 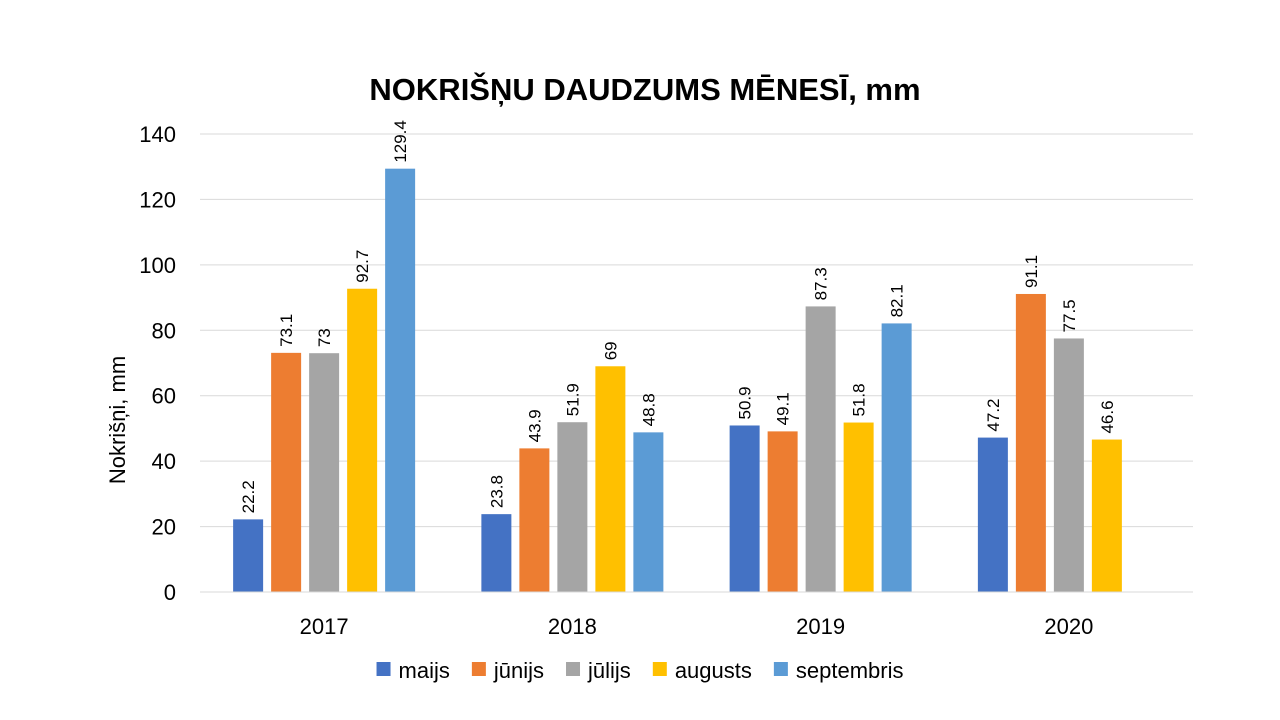 I want to click on x-tick-label-2018: 2018, so click(x=572, y=626).